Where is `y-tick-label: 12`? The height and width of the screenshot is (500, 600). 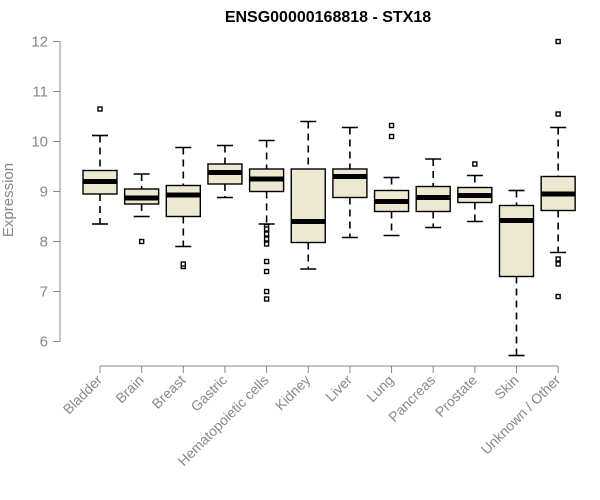 y-tick-label: 12 is located at coordinates (39, 42).